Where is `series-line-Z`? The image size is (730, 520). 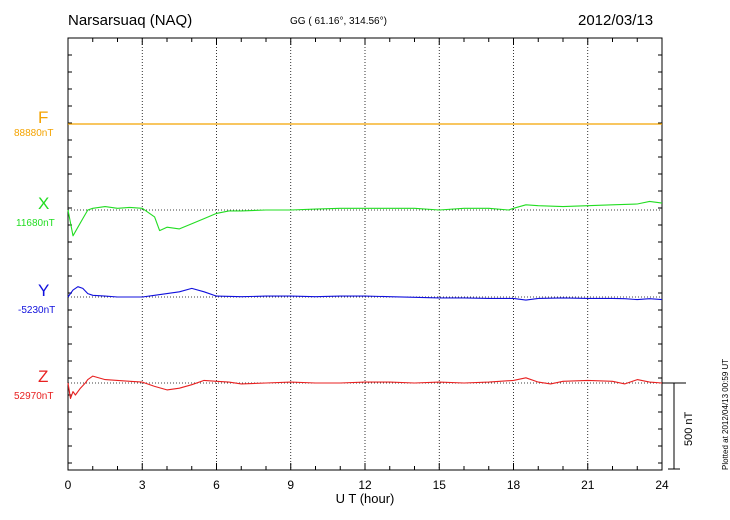
series-line-Z is located at coordinates (365, 387).